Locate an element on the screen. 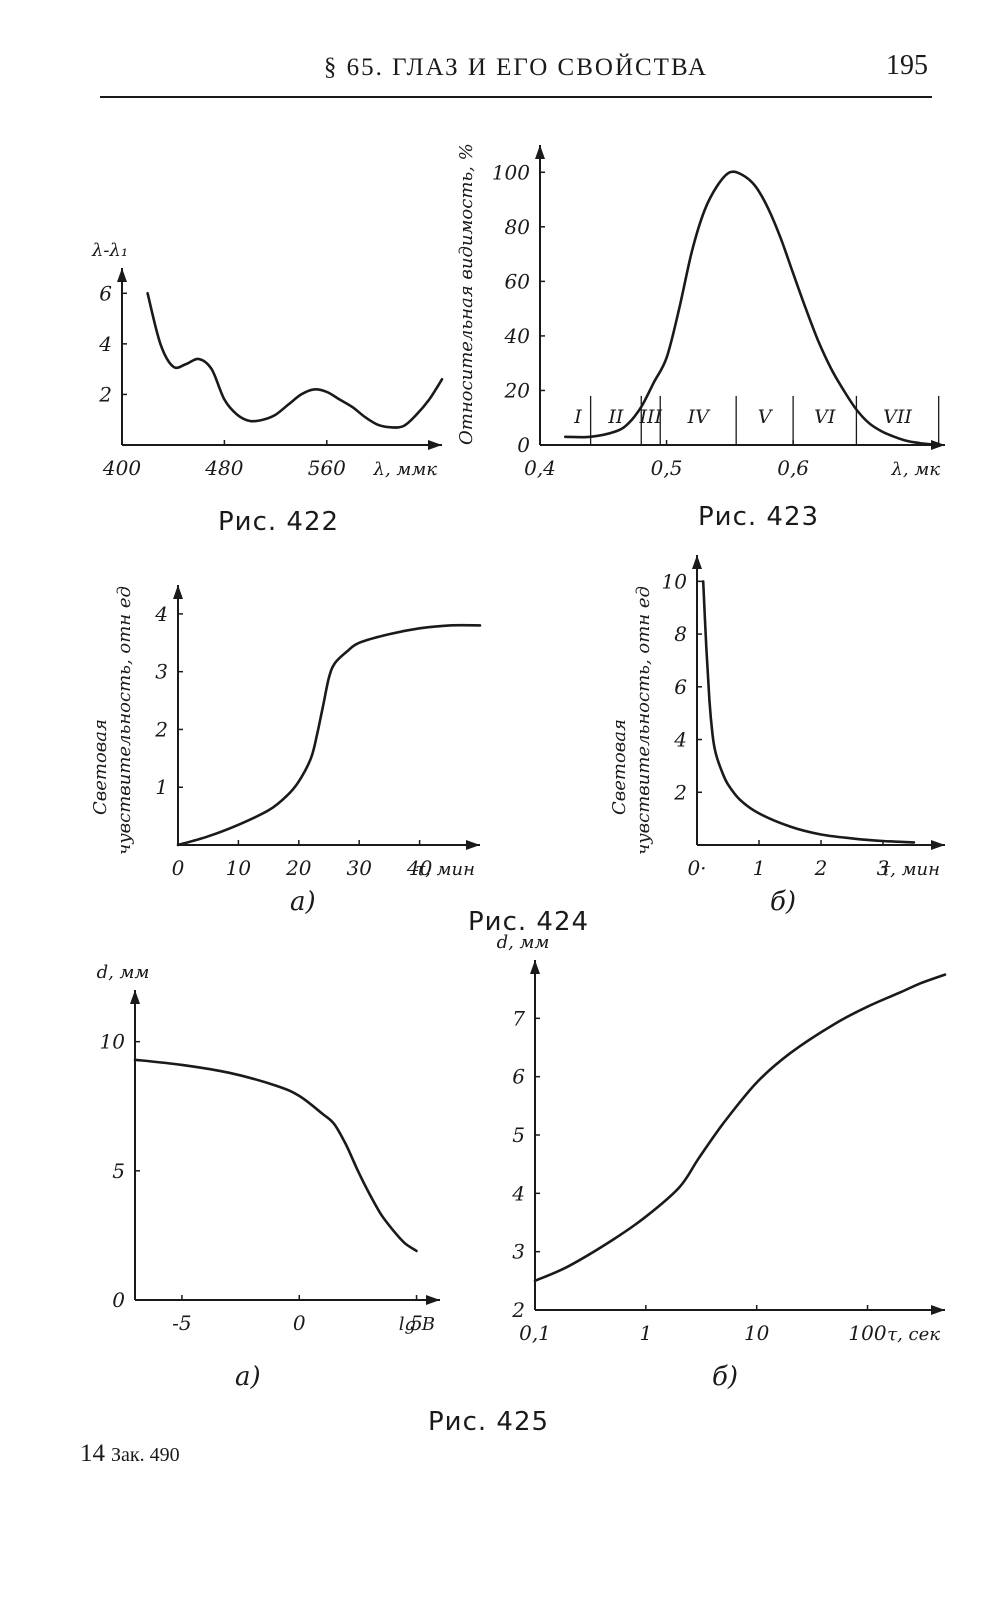  x-axis-label: lg B is located at coordinates (417, 1324).